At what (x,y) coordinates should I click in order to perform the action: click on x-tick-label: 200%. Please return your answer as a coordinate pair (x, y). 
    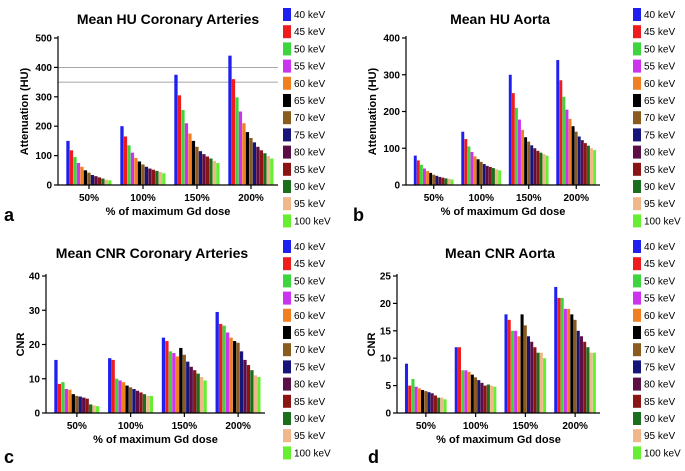
    Looking at the image, I should click on (576, 198).